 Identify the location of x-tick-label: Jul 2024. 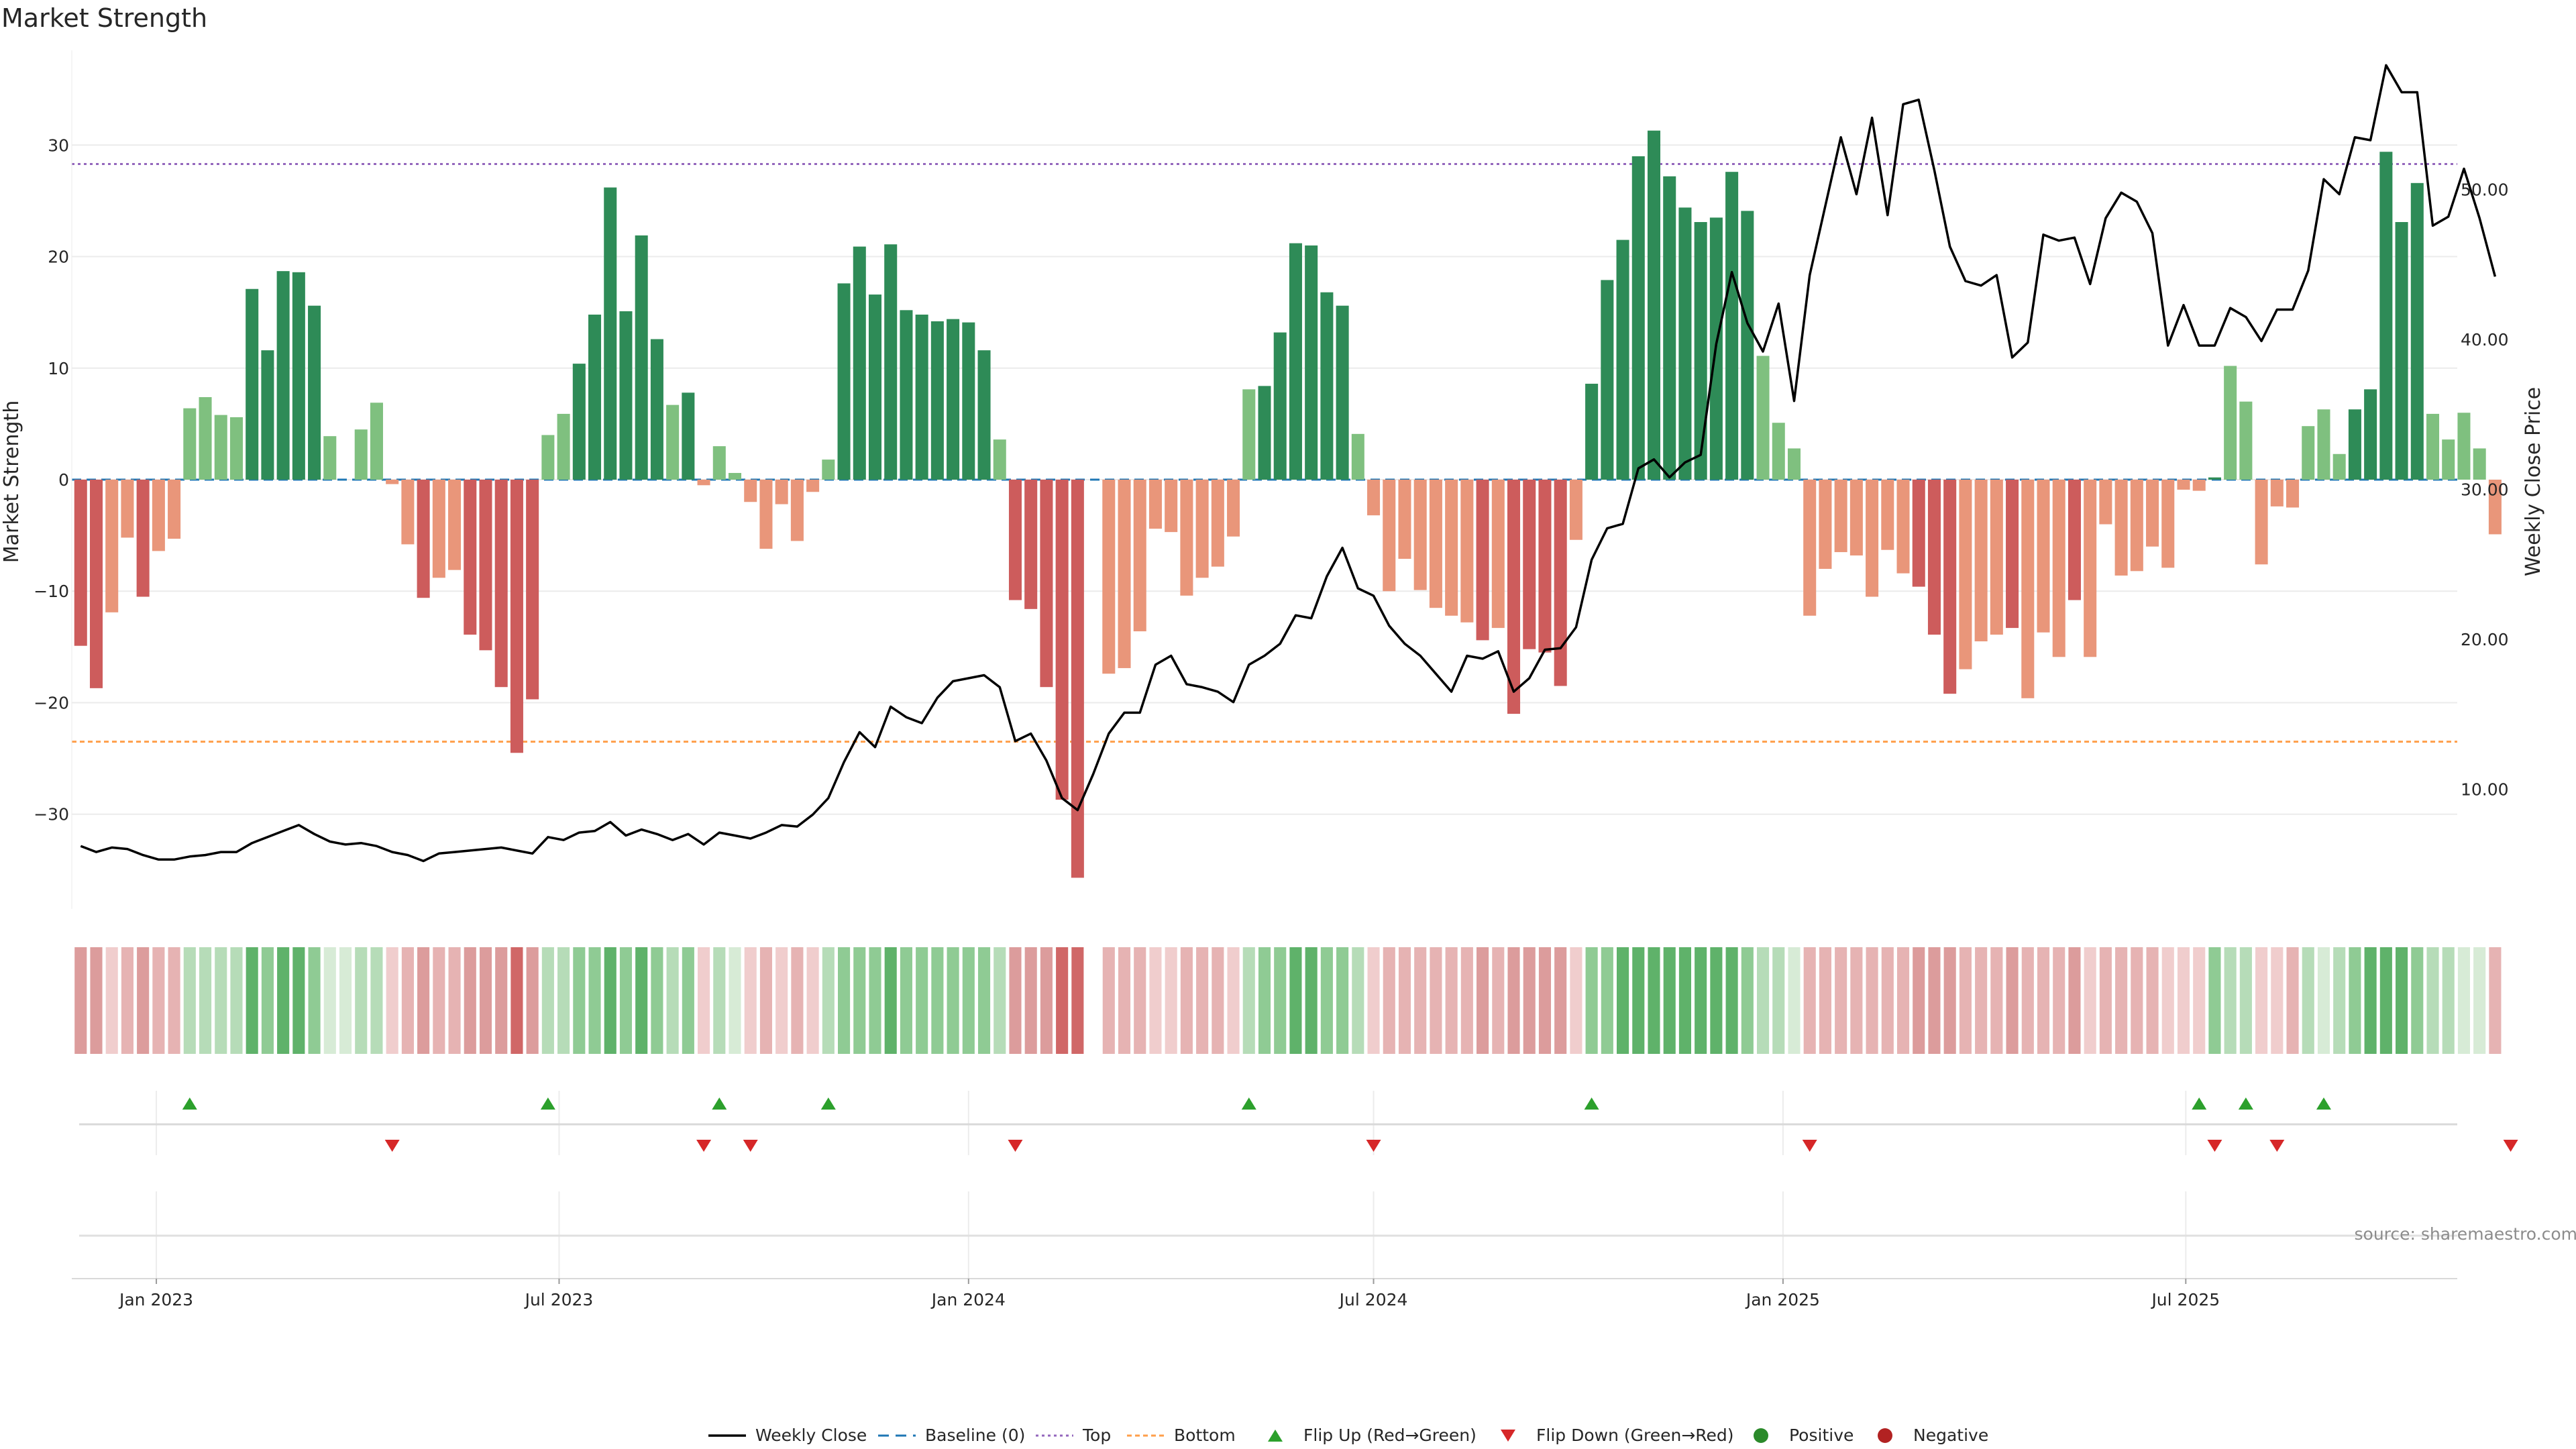
(1373, 1299).